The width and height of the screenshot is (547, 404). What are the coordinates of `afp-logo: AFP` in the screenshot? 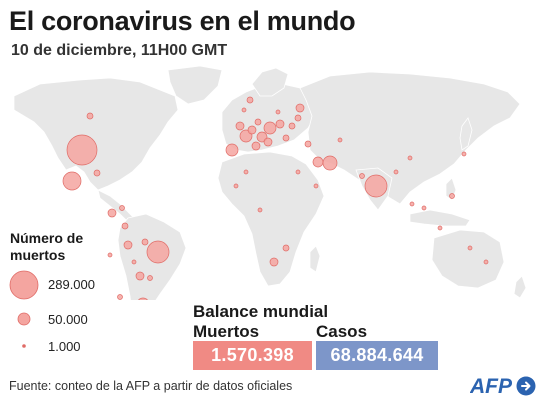 It's located at (504, 388).